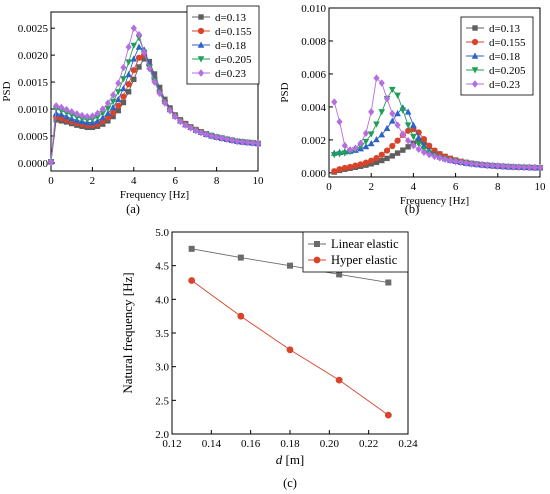 Image resolution: width=550 pixels, height=494 pixels. What do you see at coordinates (33, 29) in the screenshot?
I see `y-tick-label: 0.0025` at bounding box center [33, 29].